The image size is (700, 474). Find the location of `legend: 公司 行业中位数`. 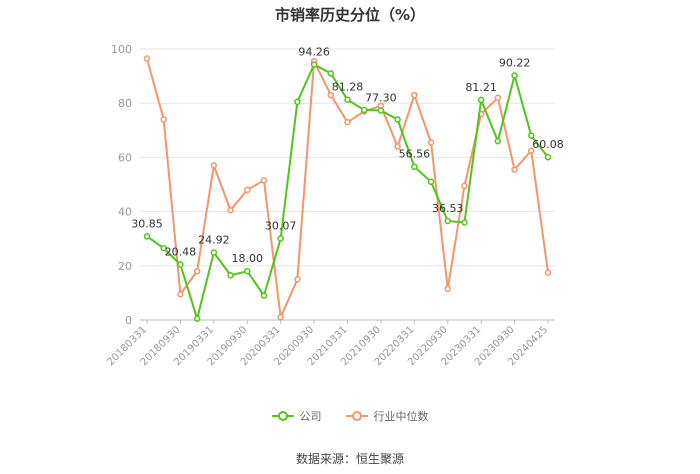

legend: 公司 行业中位数 is located at coordinates (350, 416).